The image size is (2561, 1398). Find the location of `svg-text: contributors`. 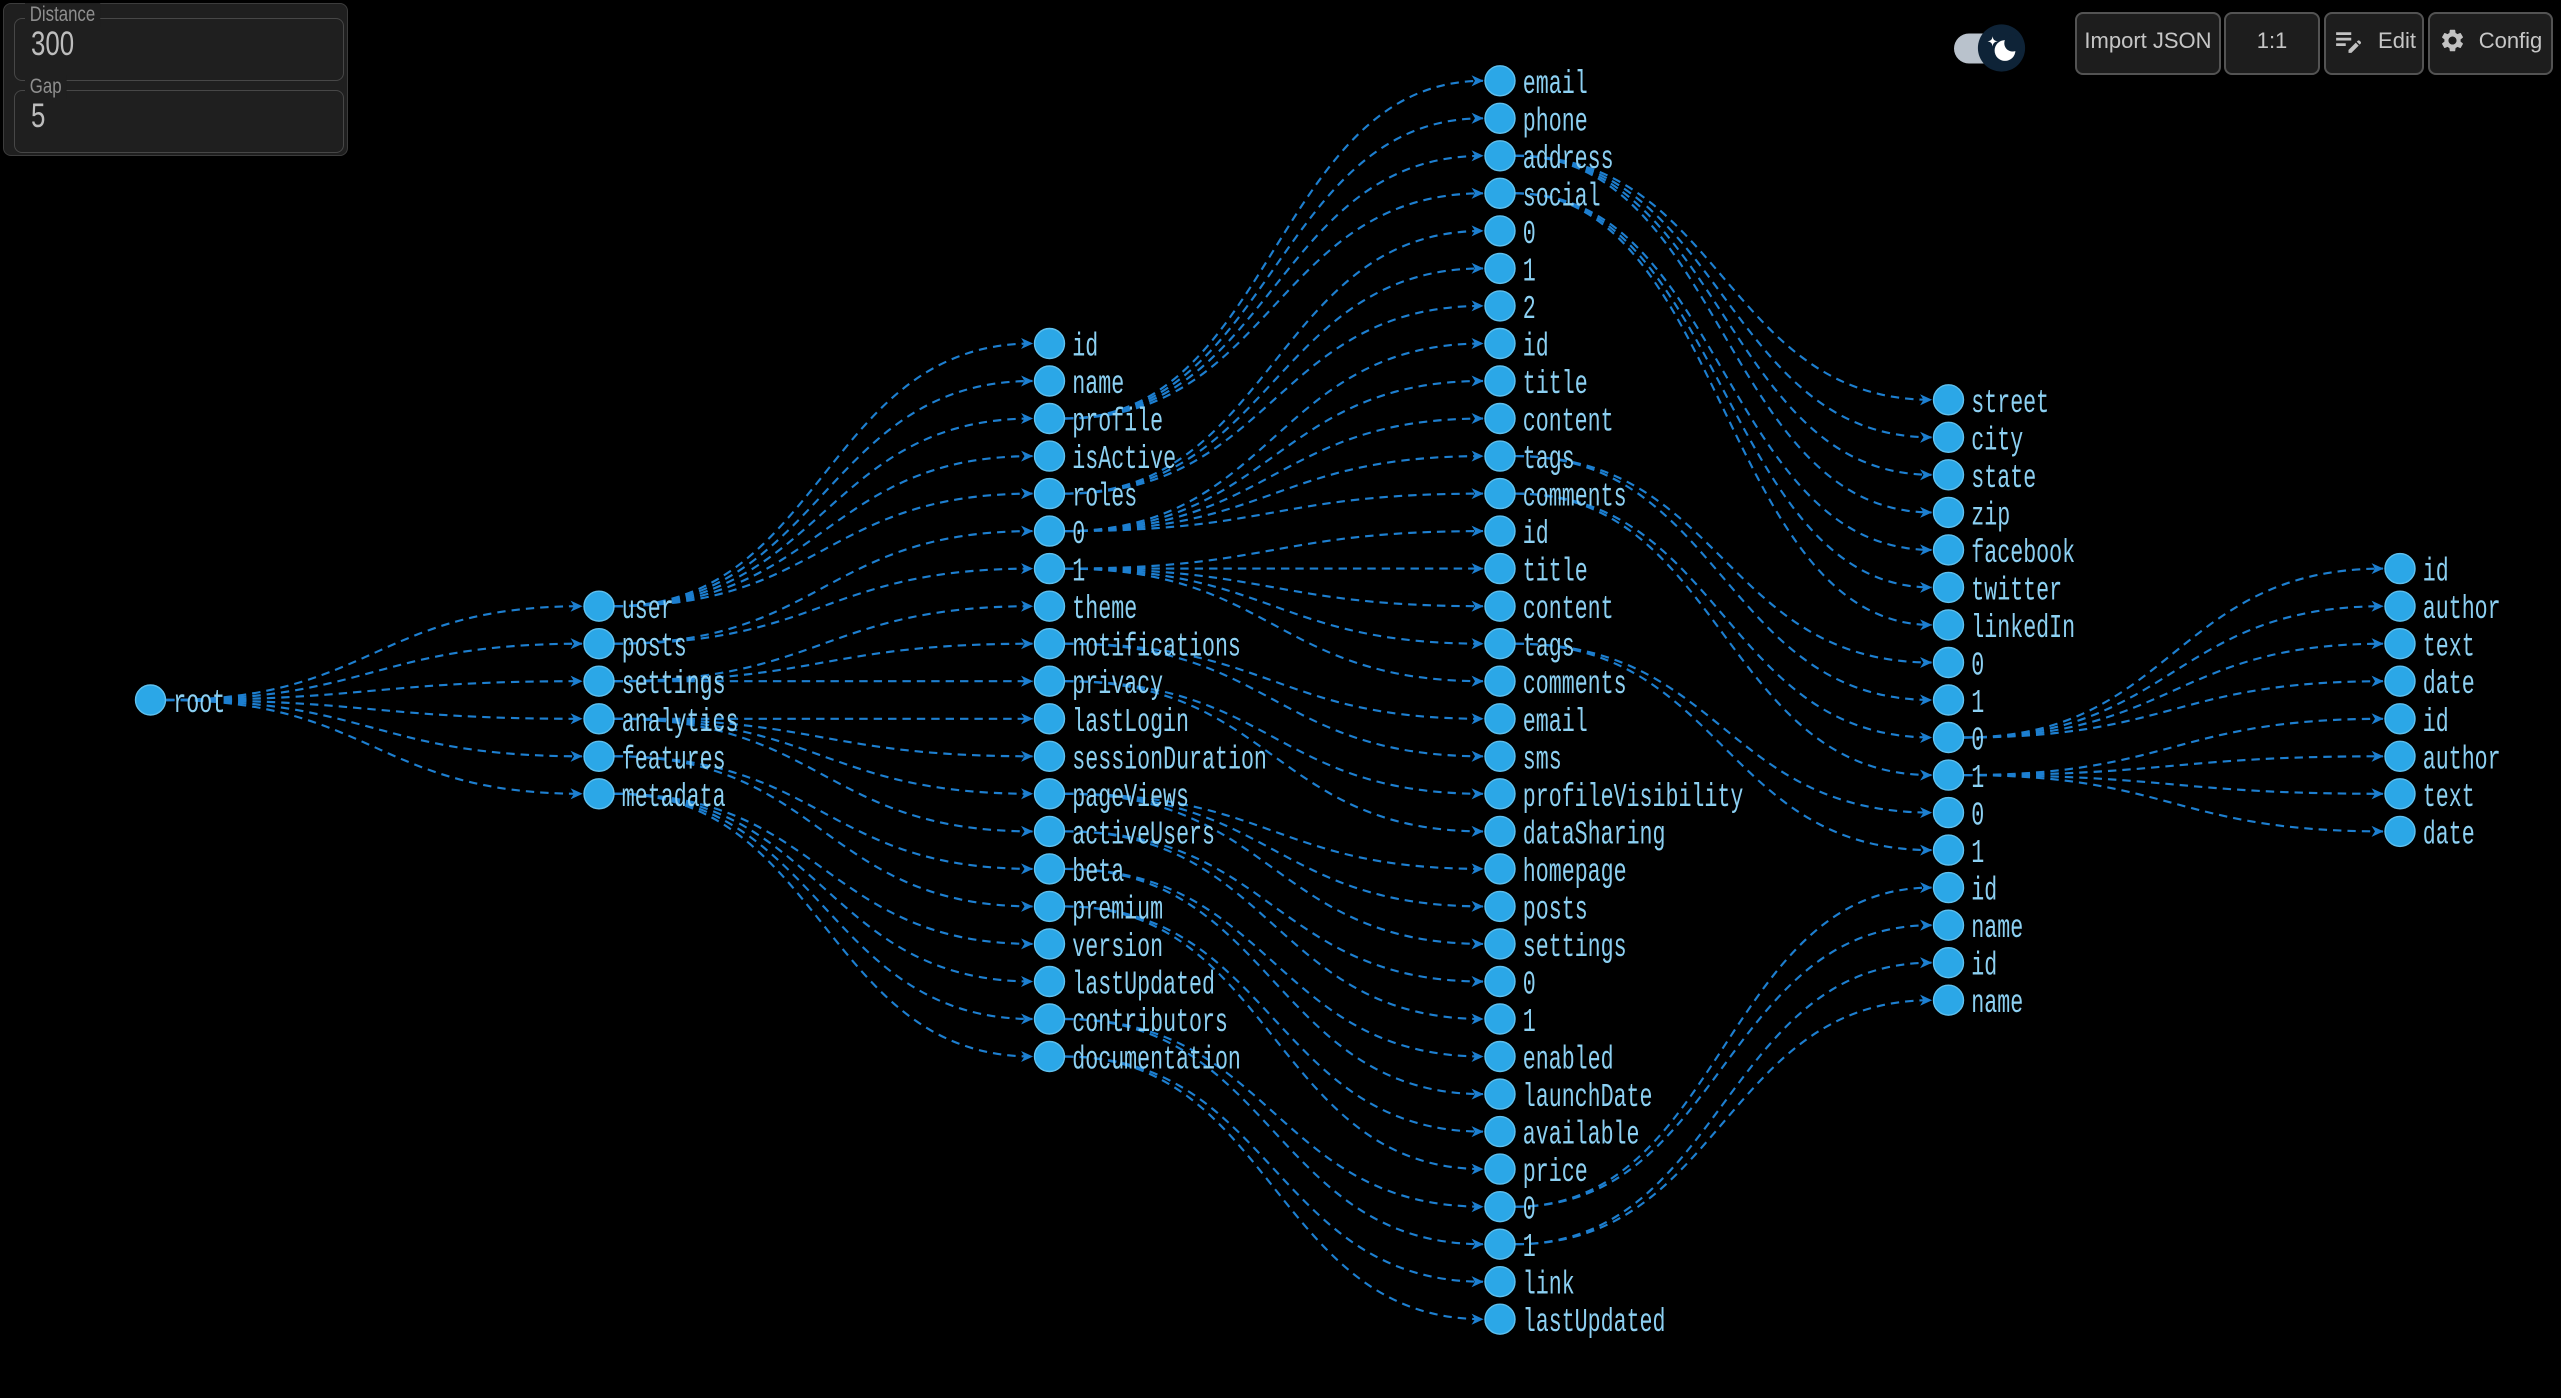

svg-text: contributors is located at coordinates (1150, 1022).